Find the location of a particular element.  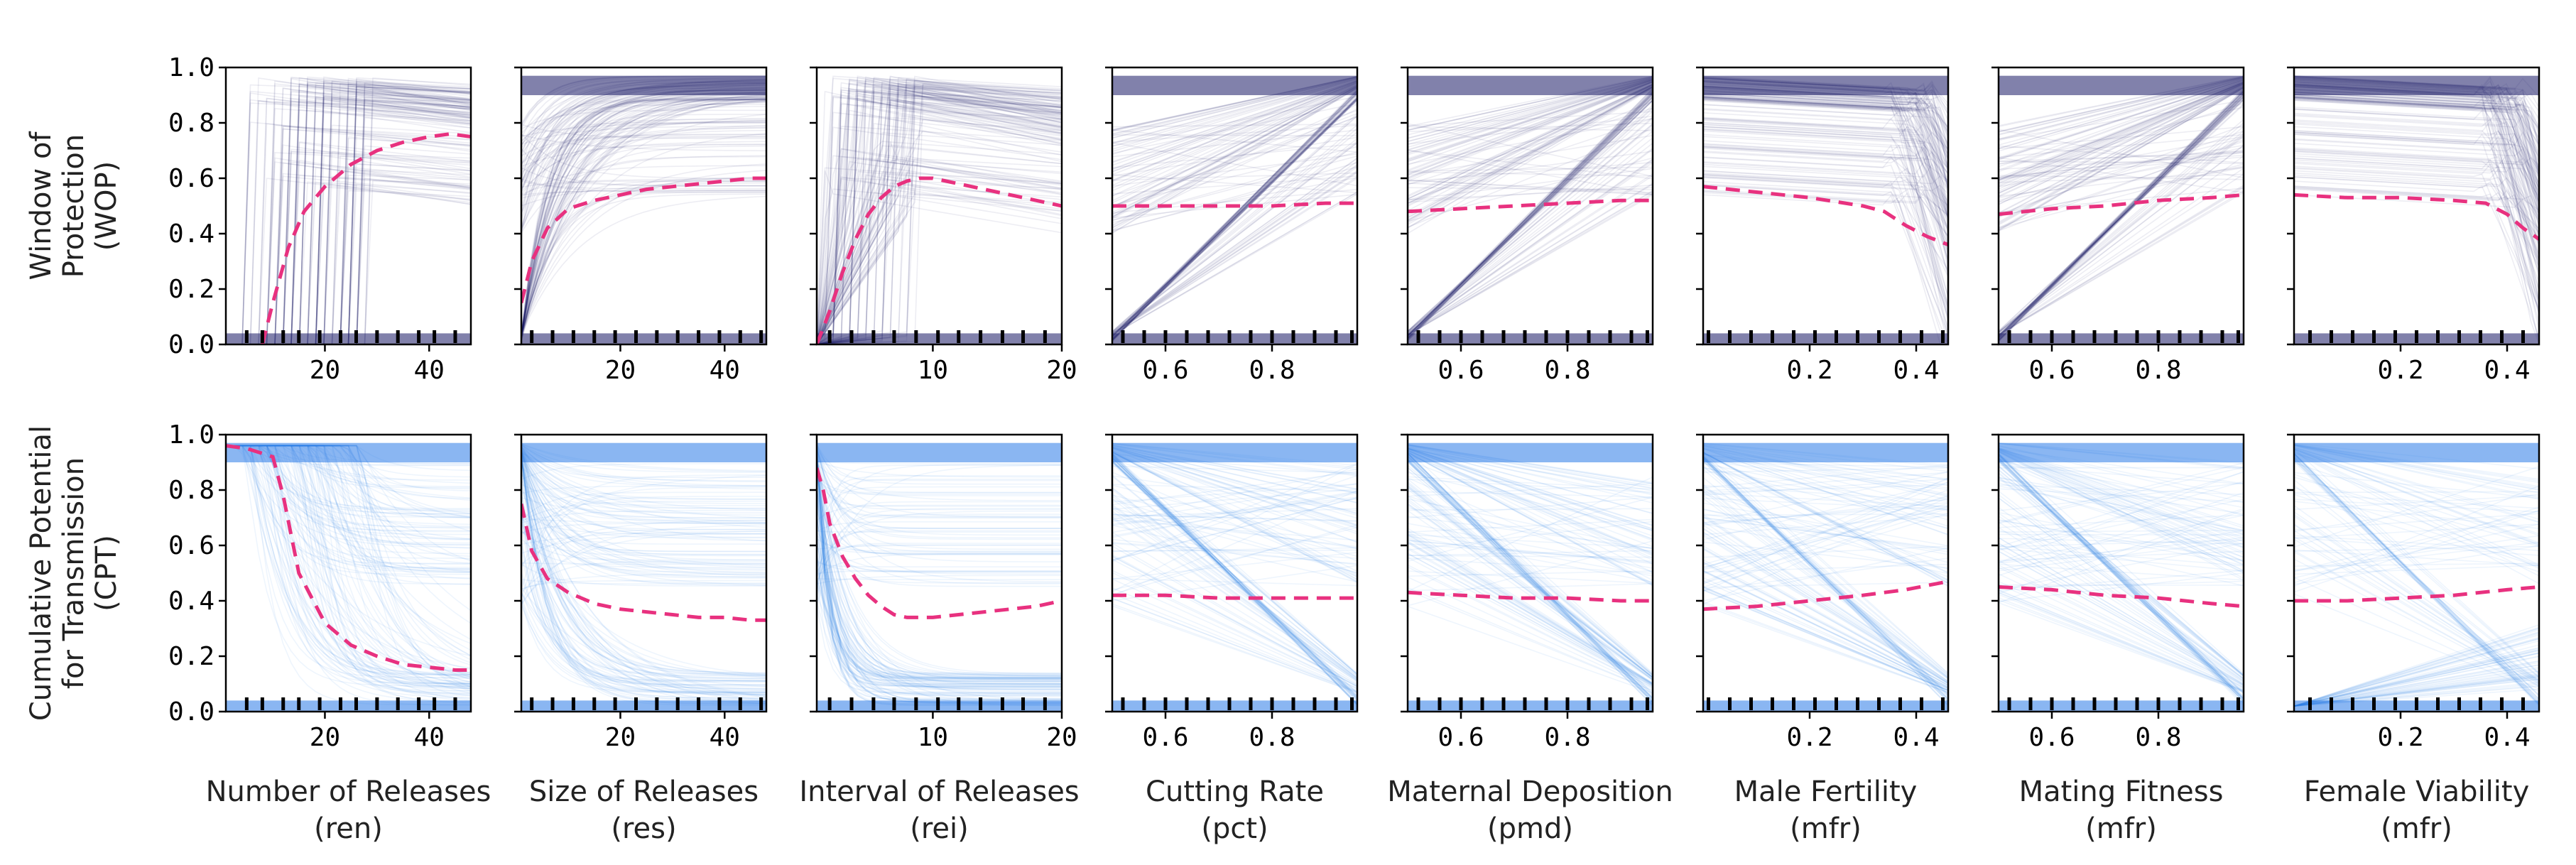

ice-density-band-high is located at coordinates (348, 452).